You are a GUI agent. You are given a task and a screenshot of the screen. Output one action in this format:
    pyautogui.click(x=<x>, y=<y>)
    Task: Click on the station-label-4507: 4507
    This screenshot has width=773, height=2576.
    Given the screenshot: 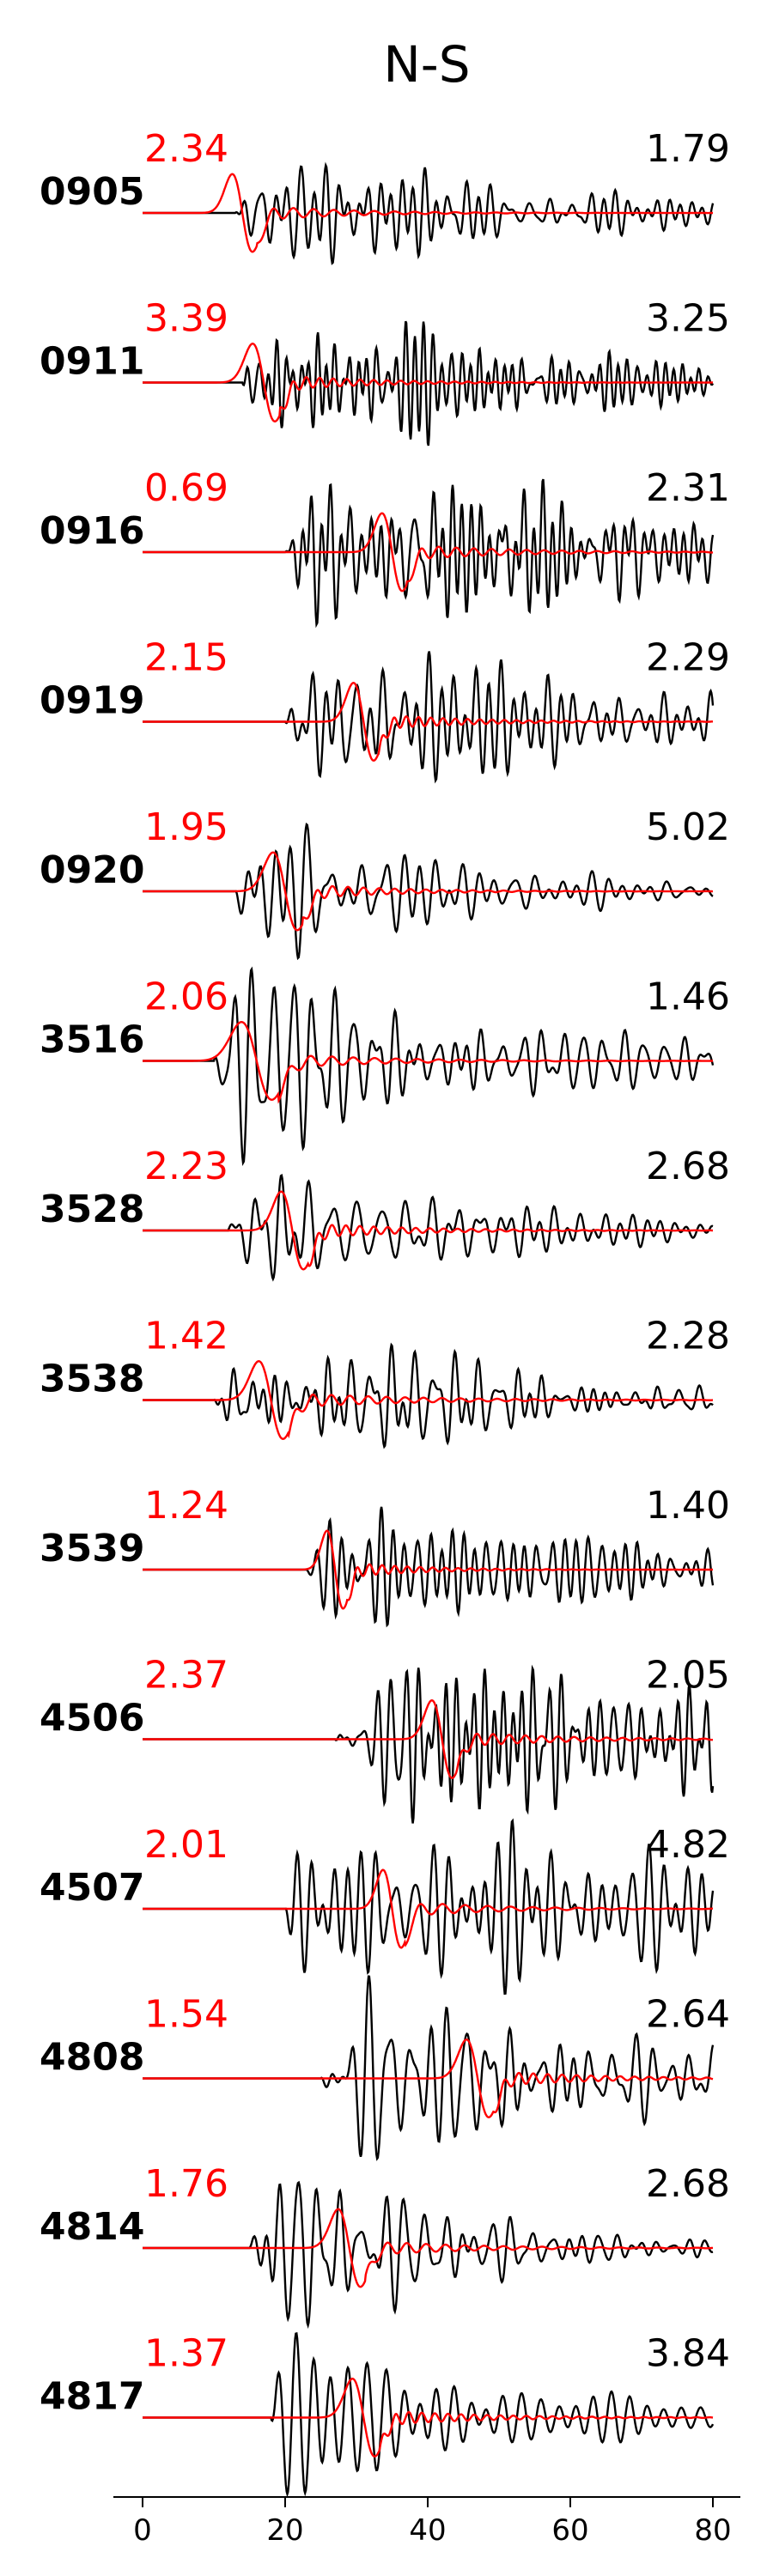 What is the action you would take?
    pyautogui.click(x=92, y=1888)
    